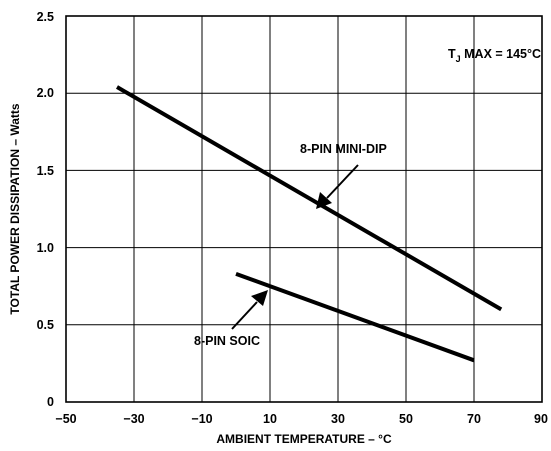 The image size is (551, 451). I want to click on mini-dip-arrow-shaft, so click(342, 181).